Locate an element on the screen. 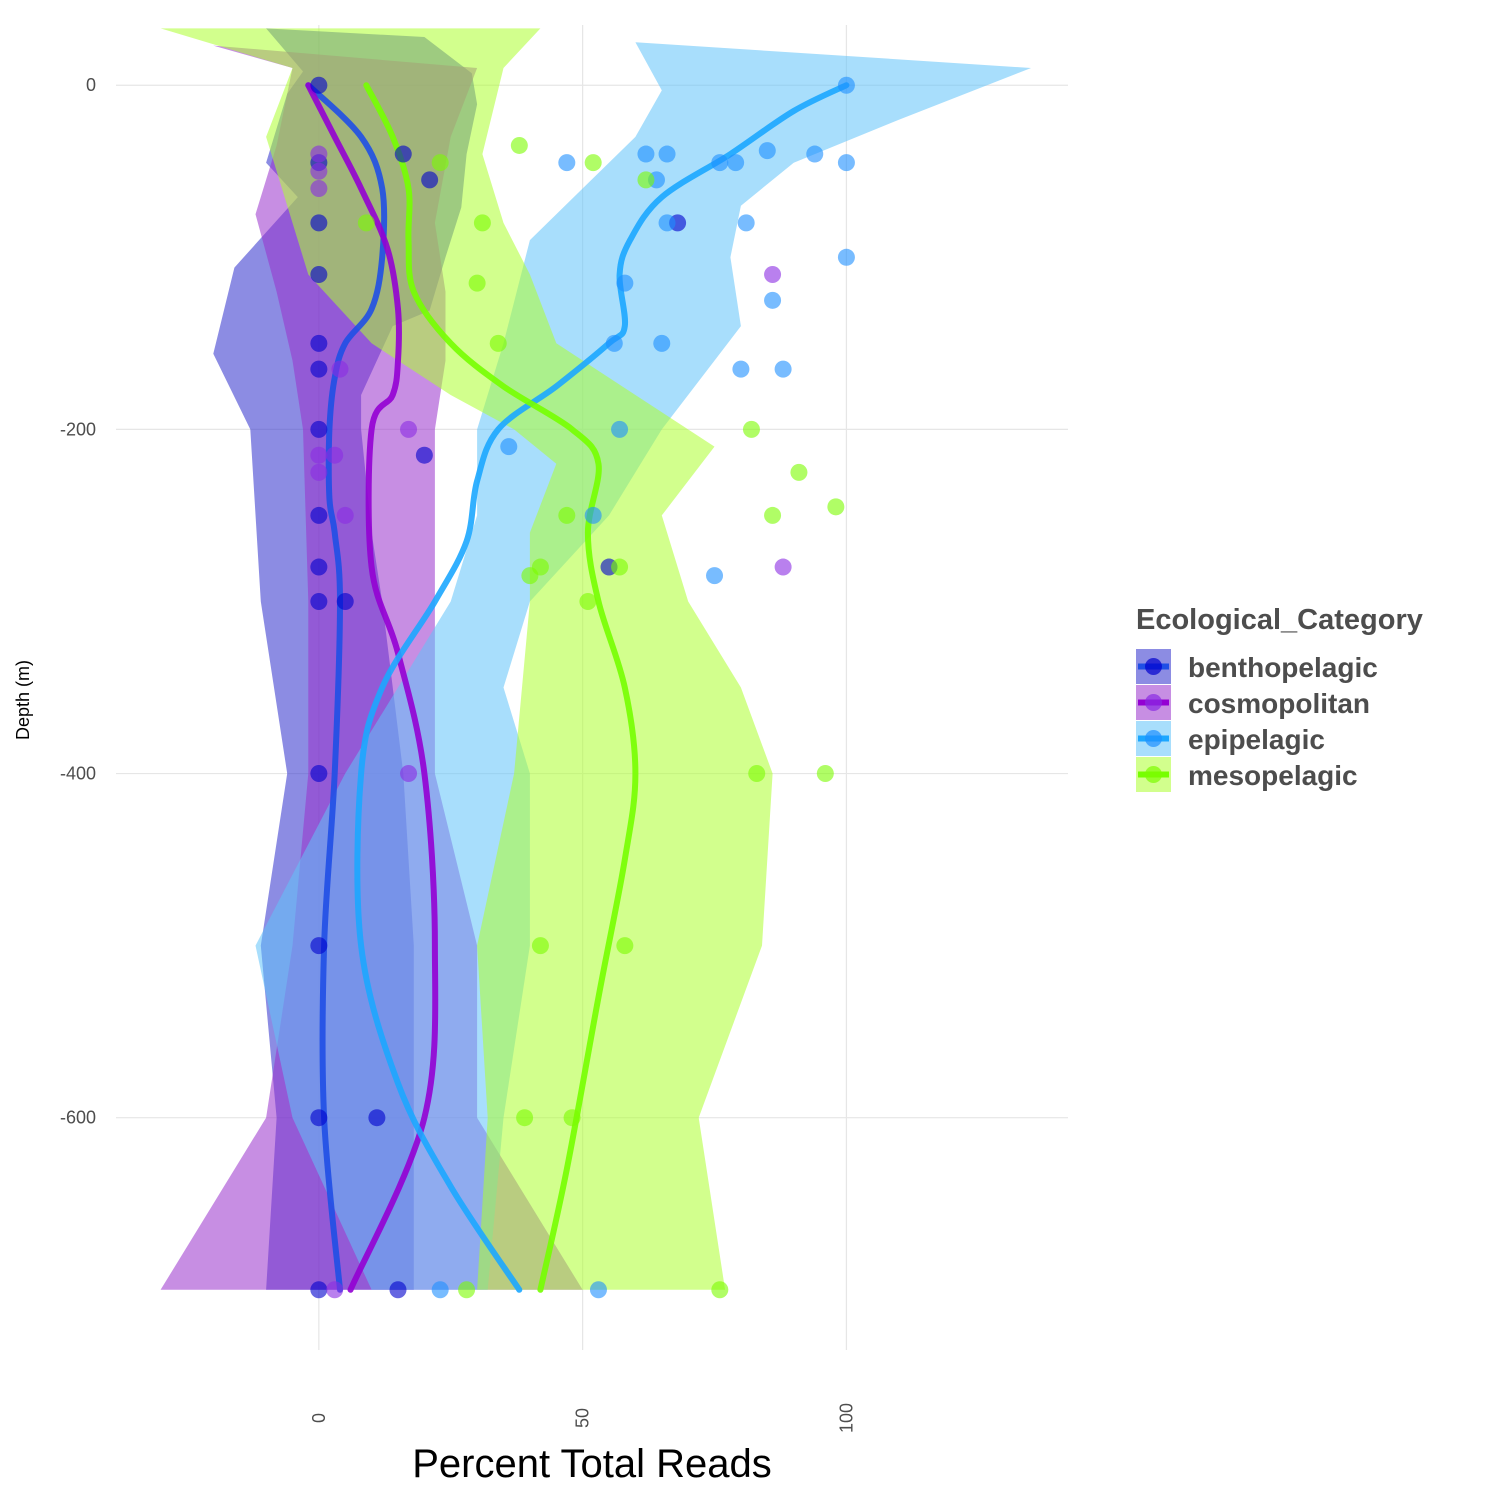 This screenshot has width=1500, height=1500. legend-title: Ecological_Category is located at coordinates (1279, 620).